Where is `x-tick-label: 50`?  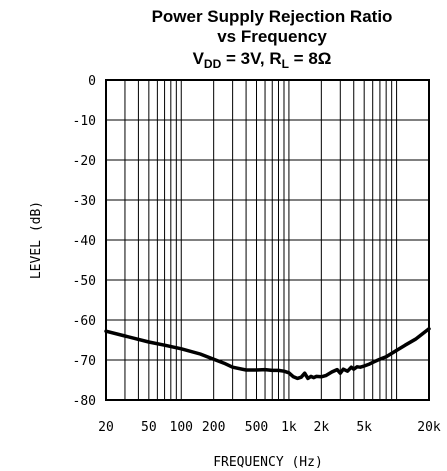 x-tick-label: 50 is located at coordinates (149, 427).